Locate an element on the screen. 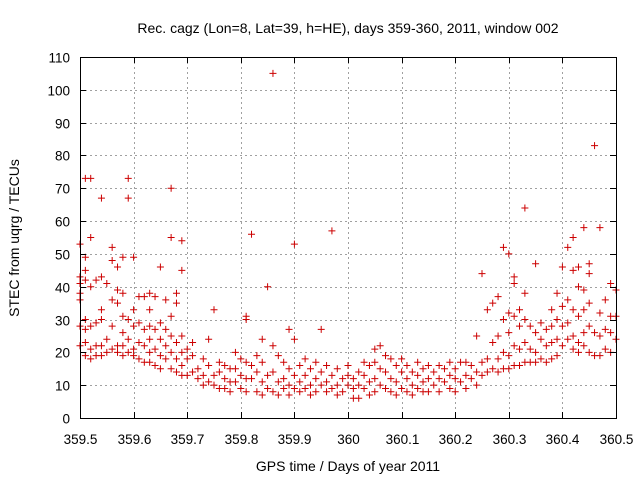 This screenshot has width=640, height=480. x-tick-label: 360.5 is located at coordinates (617, 439).